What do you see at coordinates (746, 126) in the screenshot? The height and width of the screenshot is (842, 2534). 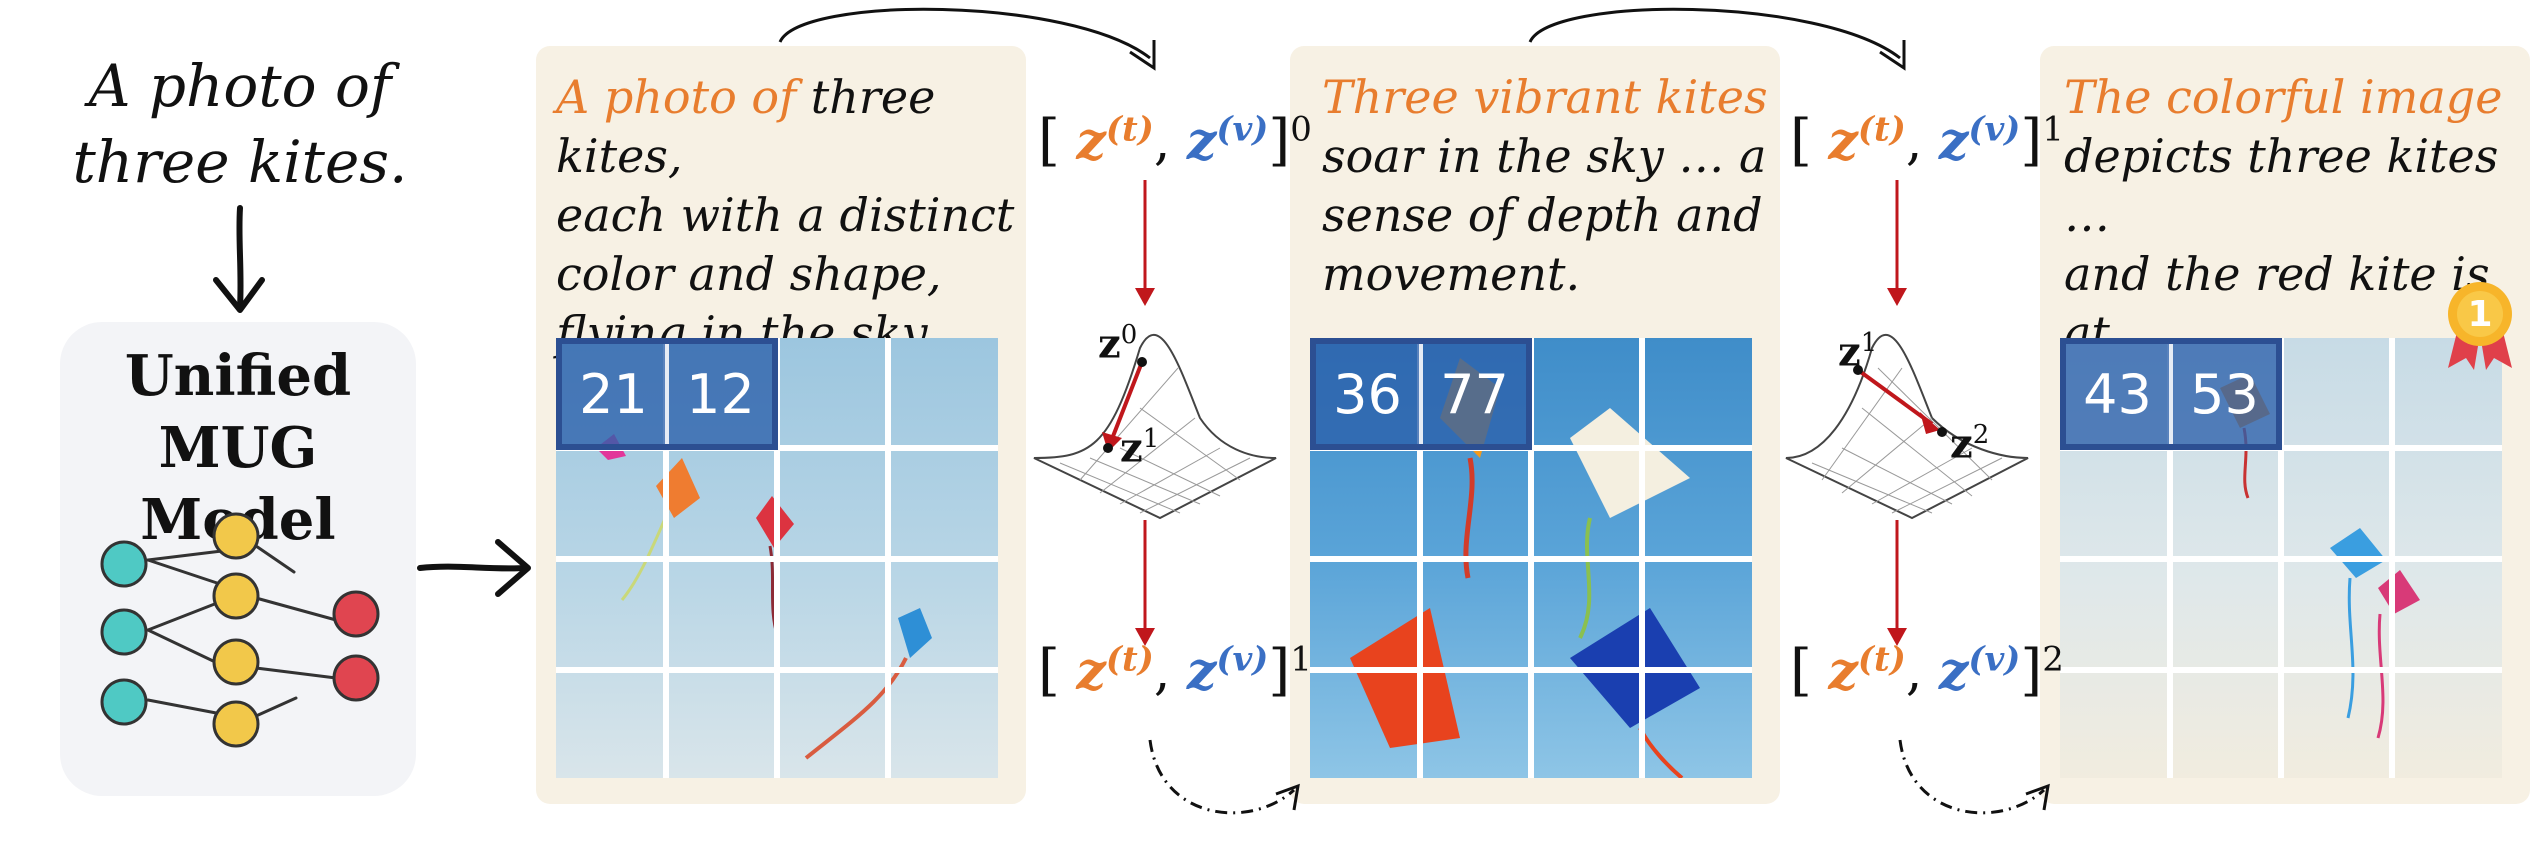 I see `panel-1-caption-line-1: three kites,` at bounding box center [746, 126].